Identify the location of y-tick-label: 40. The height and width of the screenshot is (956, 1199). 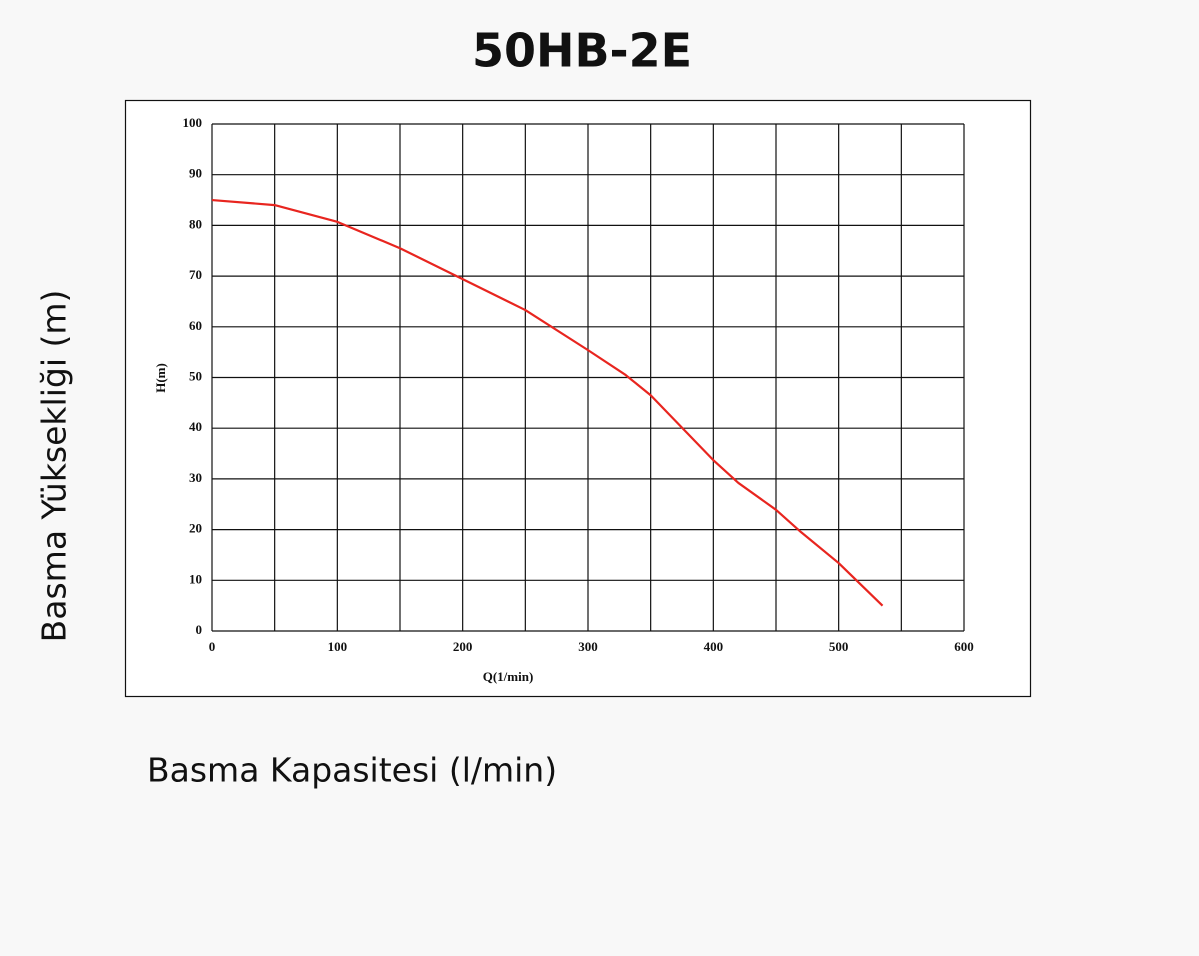
(195, 426).